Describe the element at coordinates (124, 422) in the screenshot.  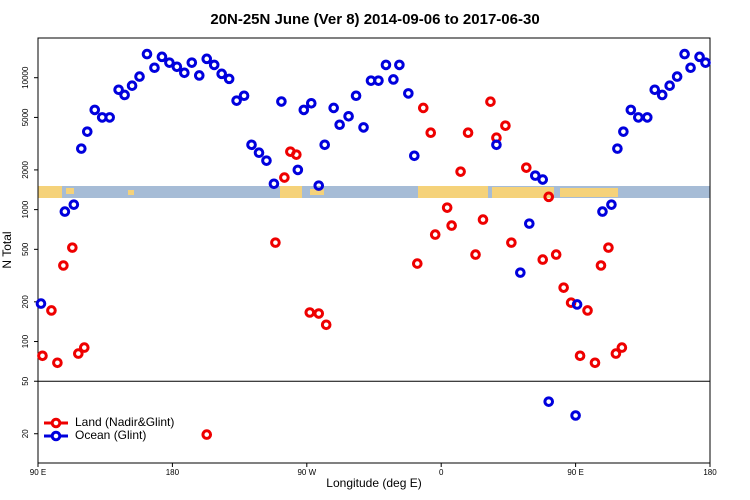
I see `legend-label: Land (Nadir&Glint)` at that location.